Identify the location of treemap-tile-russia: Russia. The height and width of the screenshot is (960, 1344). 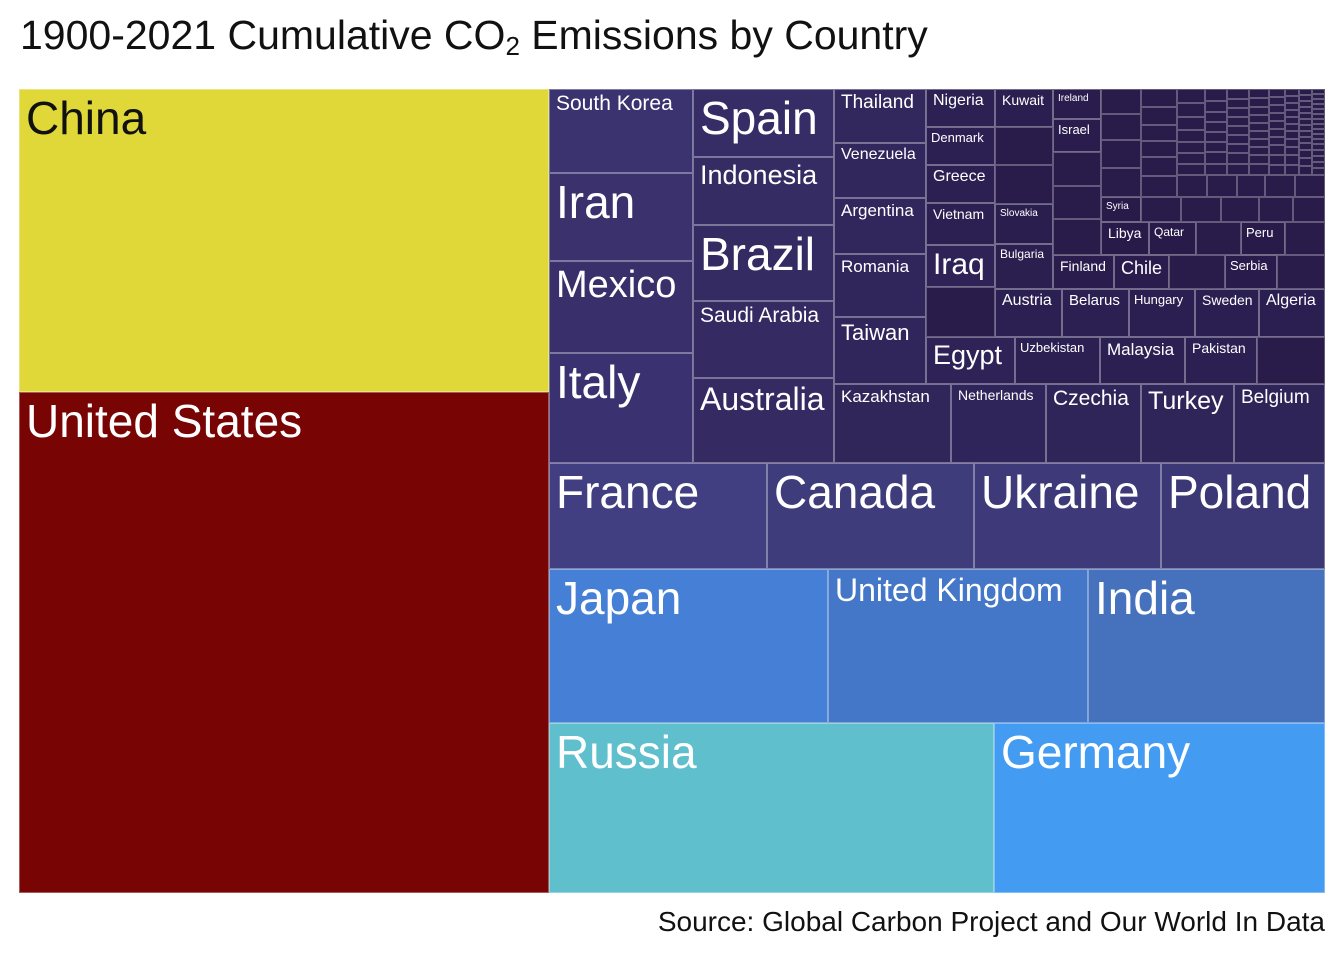
(771, 808).